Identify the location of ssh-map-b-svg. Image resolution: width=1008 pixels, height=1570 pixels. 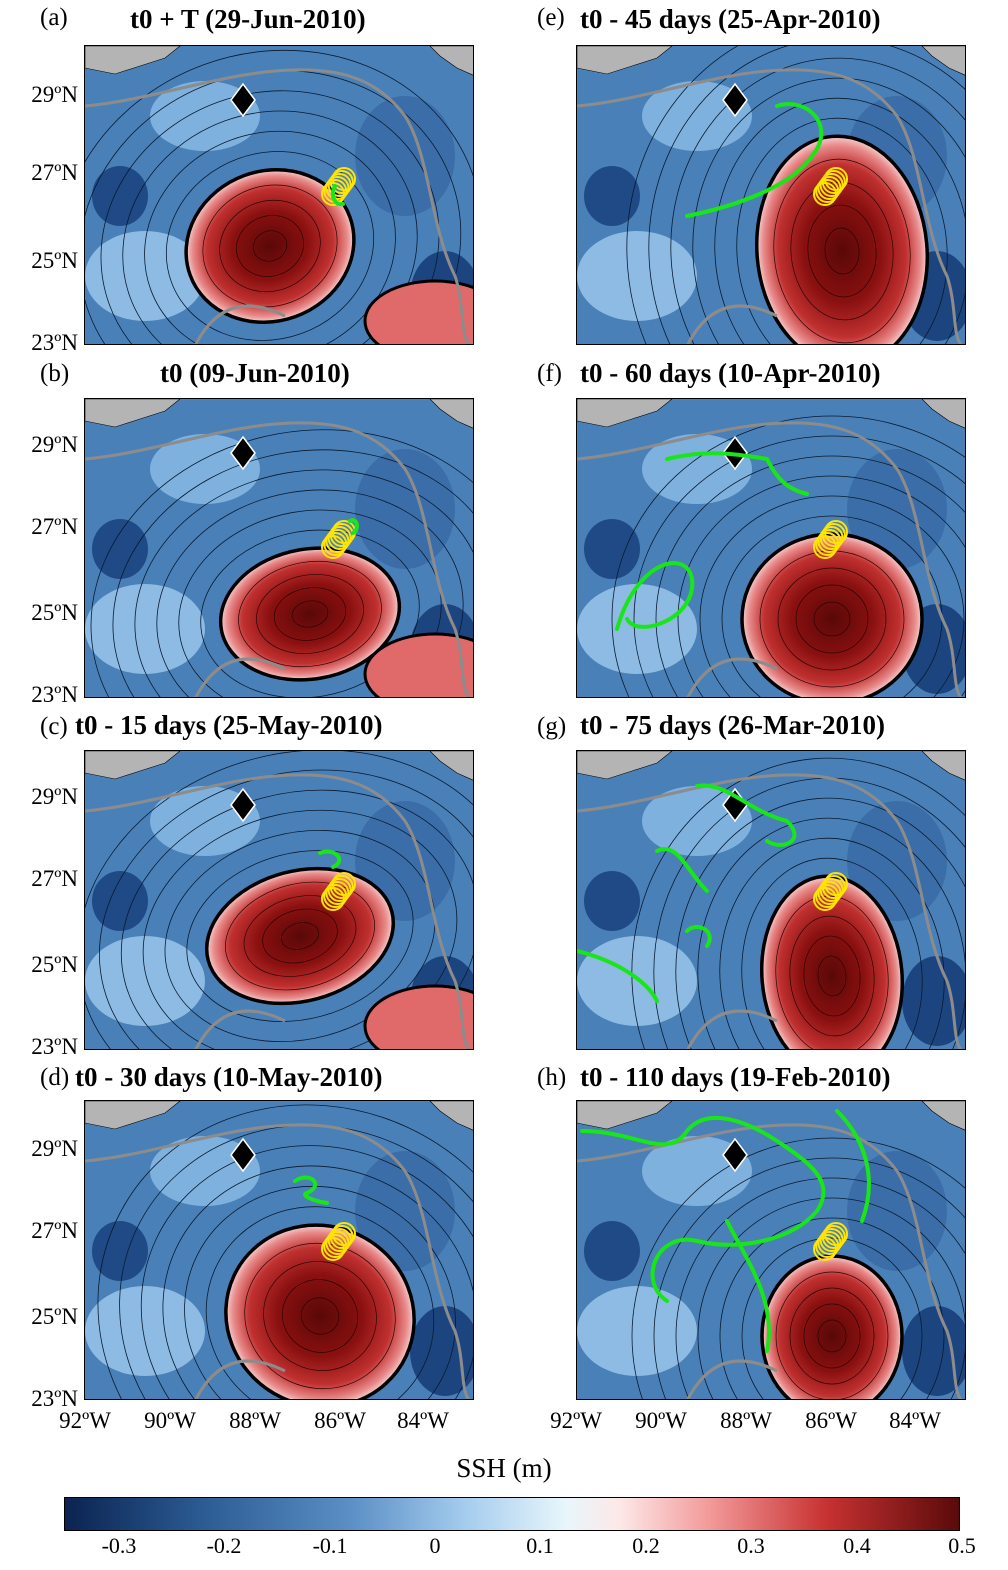
(279, 548).